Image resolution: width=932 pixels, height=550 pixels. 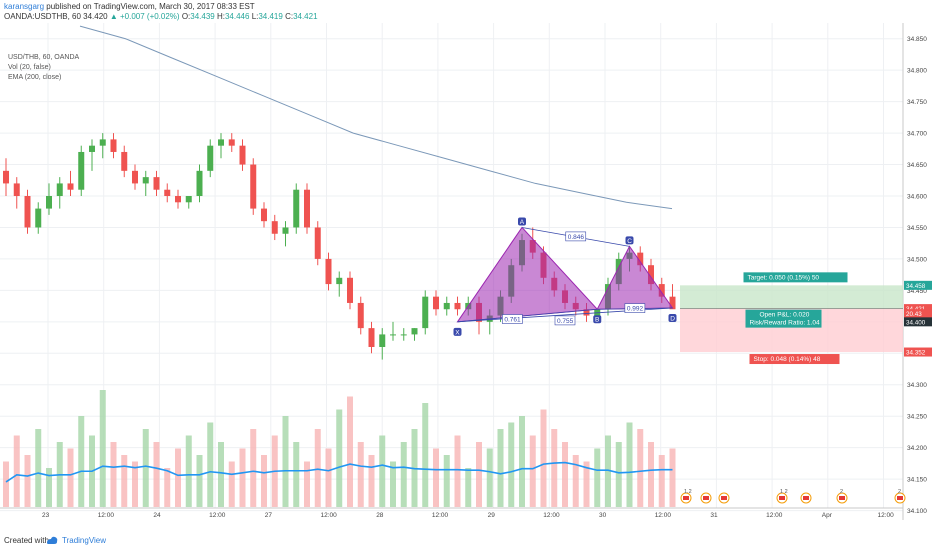 I want to click on target-label: Target: 0.050 (0.15%) 50, so click(x=784, y=277).